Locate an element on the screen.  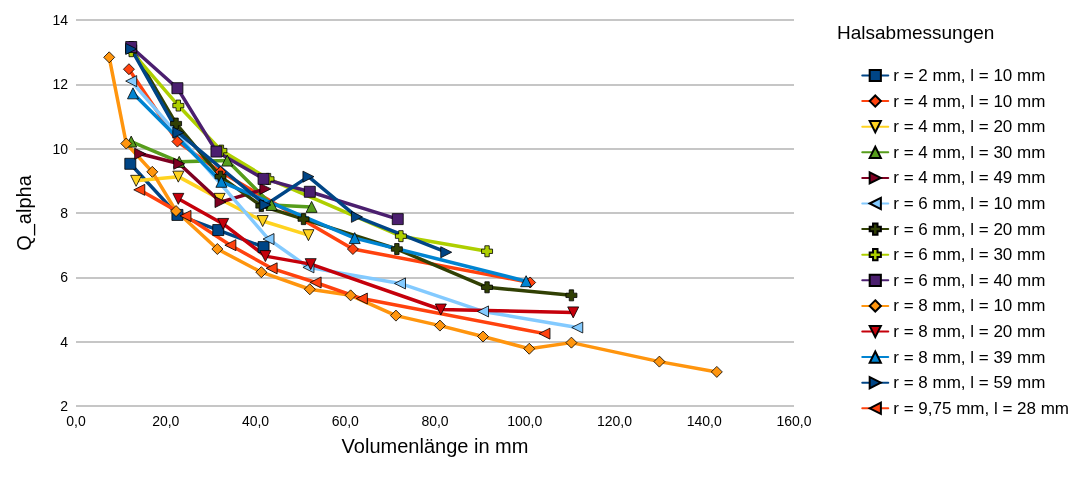
legend-label: r = 2 mm, l = 10 mm is located at coordinates (969, 75).